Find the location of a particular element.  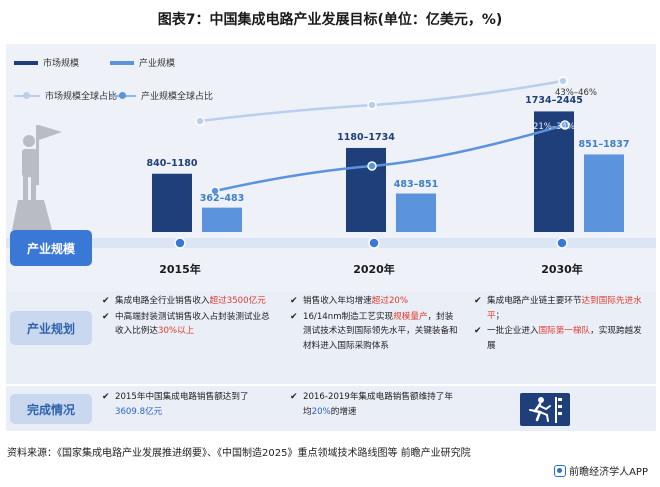

done-2020: ✔ 2016-2019年集成电路销售额维持了年均20%的增速 is located at coordinates (375, 405).